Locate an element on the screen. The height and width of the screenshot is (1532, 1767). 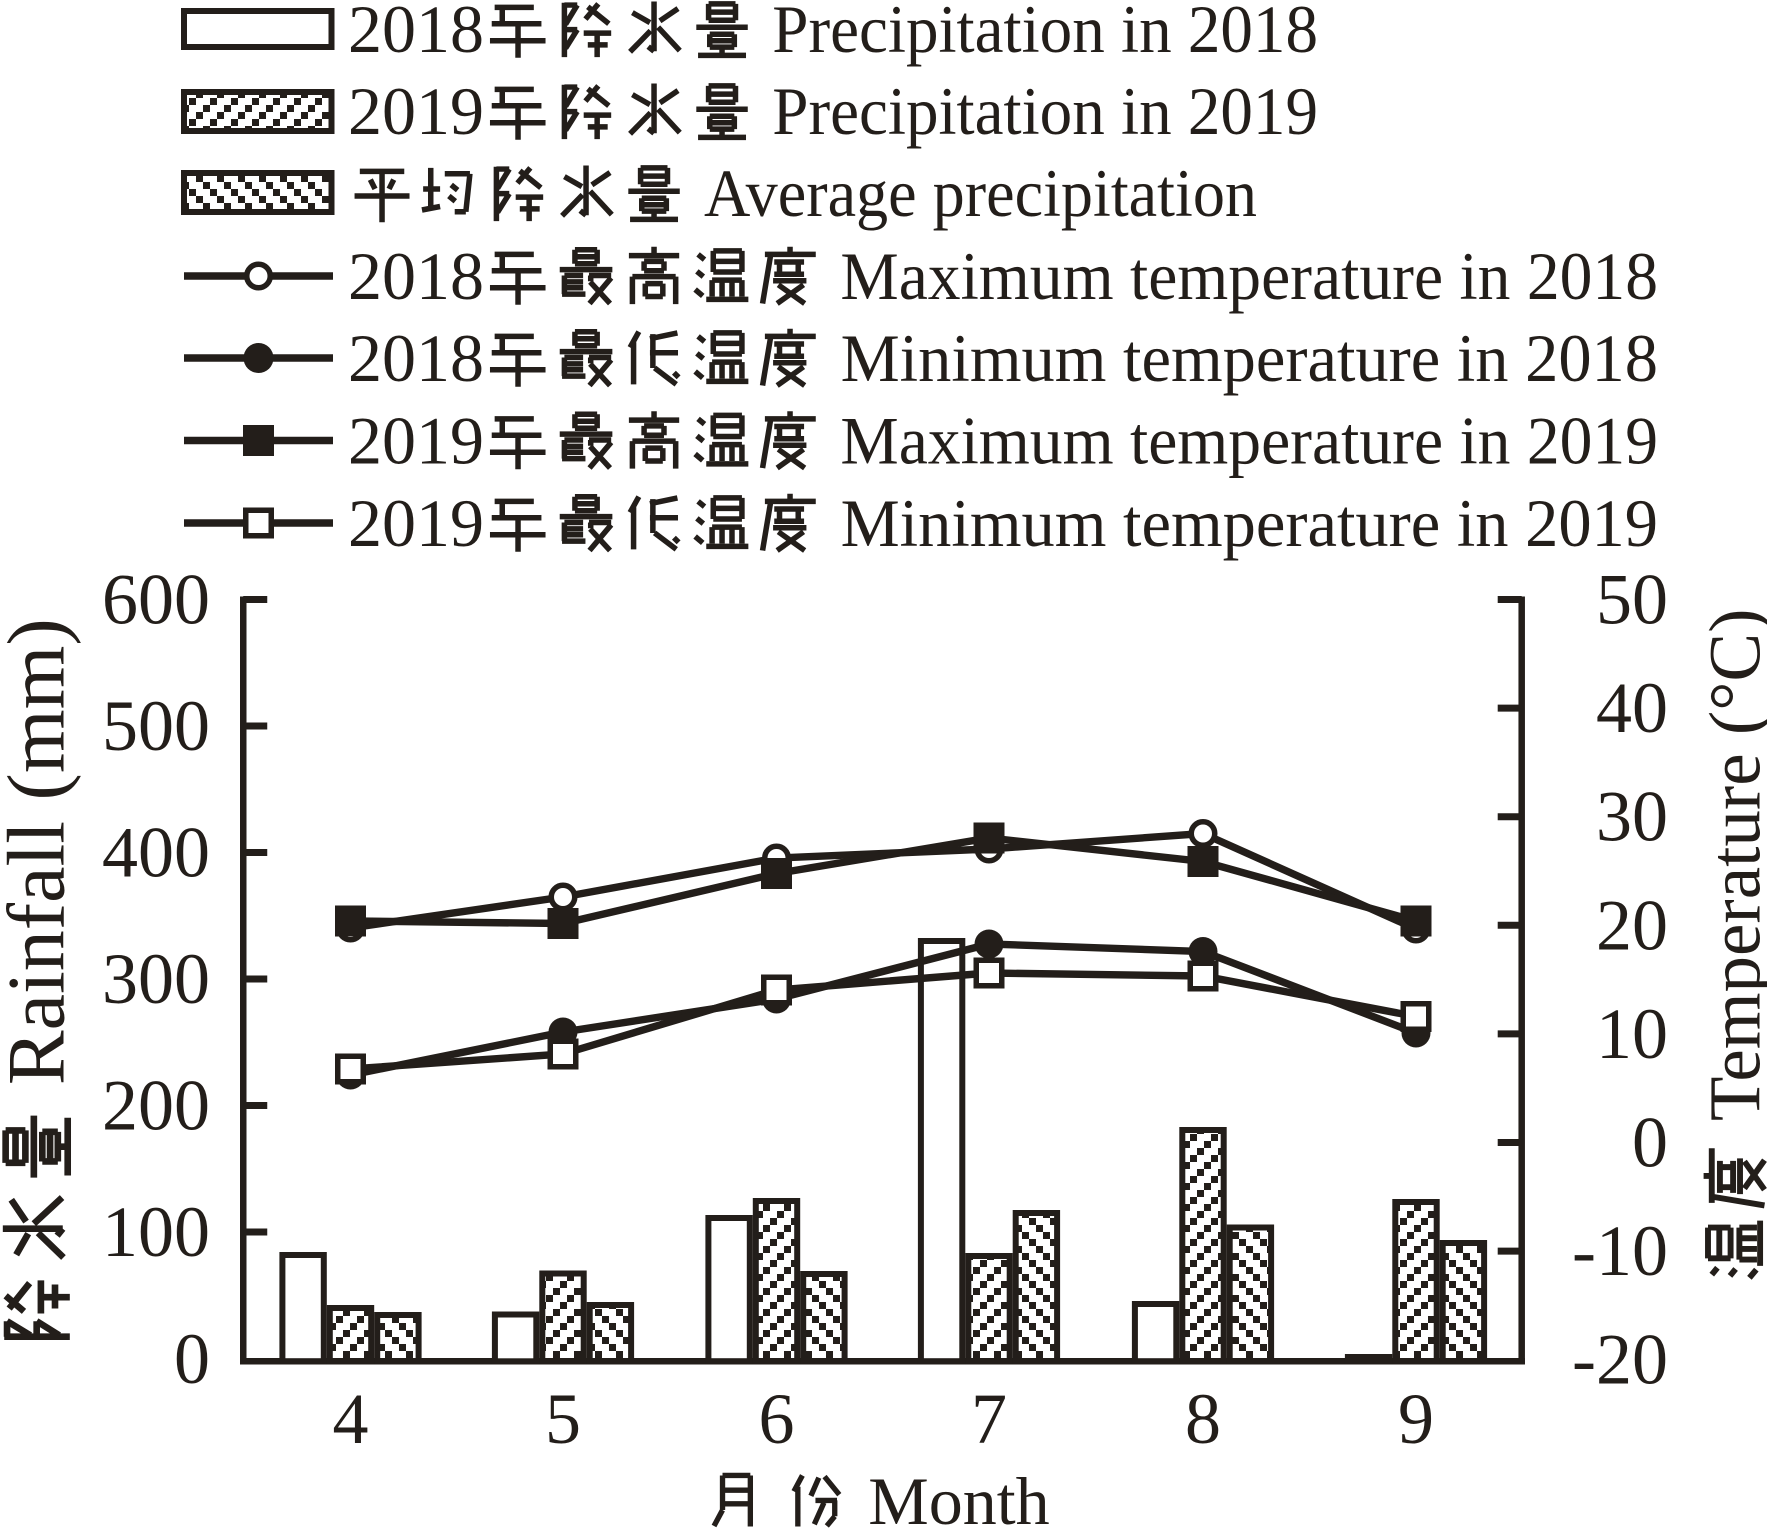
svg-text: 300 is located at coordinates (156, 979).